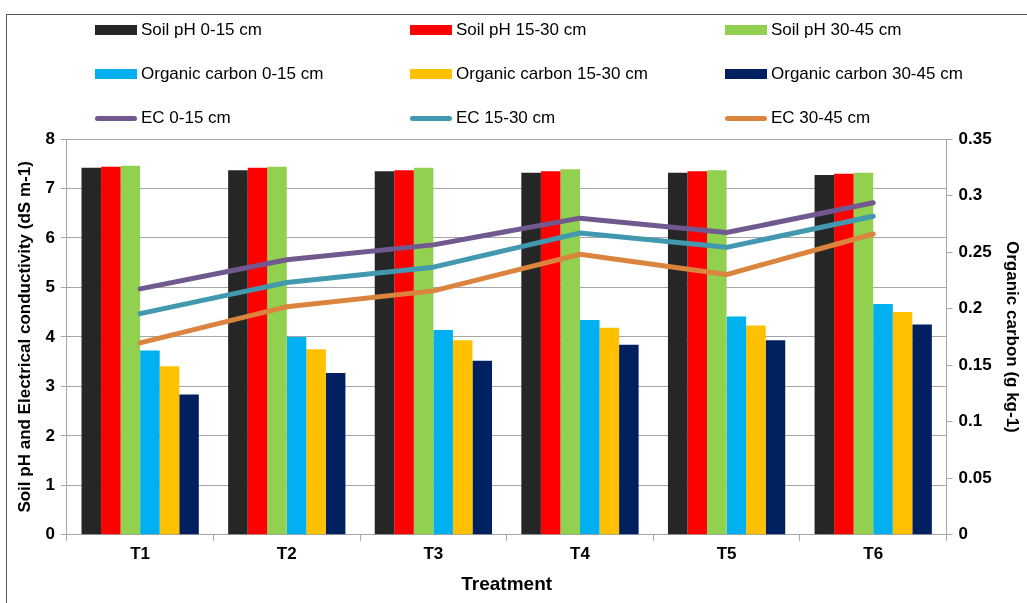  What do you see at coordinates (50, 188) in the screenshot?
I see `y-tick-label: 7` at bounding box center [50, 188].